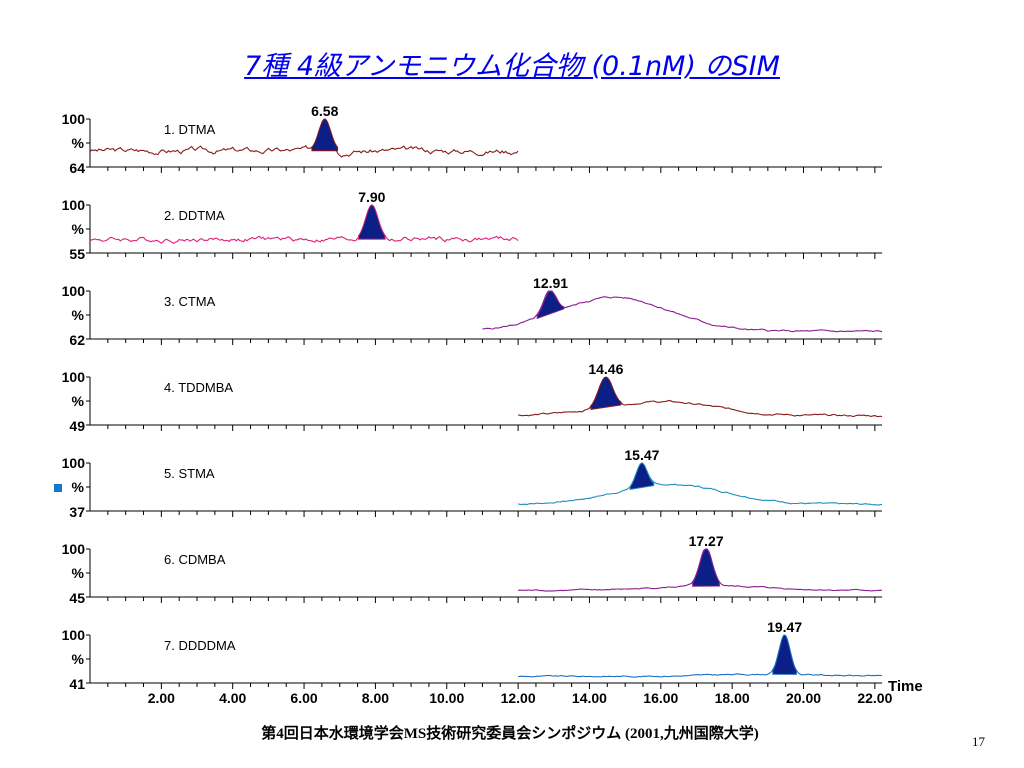 Image resolution: width=1024 pixels, height=768 pixels. Describe the element at coordinates (371, 197) in the screenshot. I see `peak-time-label: 7.90` at that location.